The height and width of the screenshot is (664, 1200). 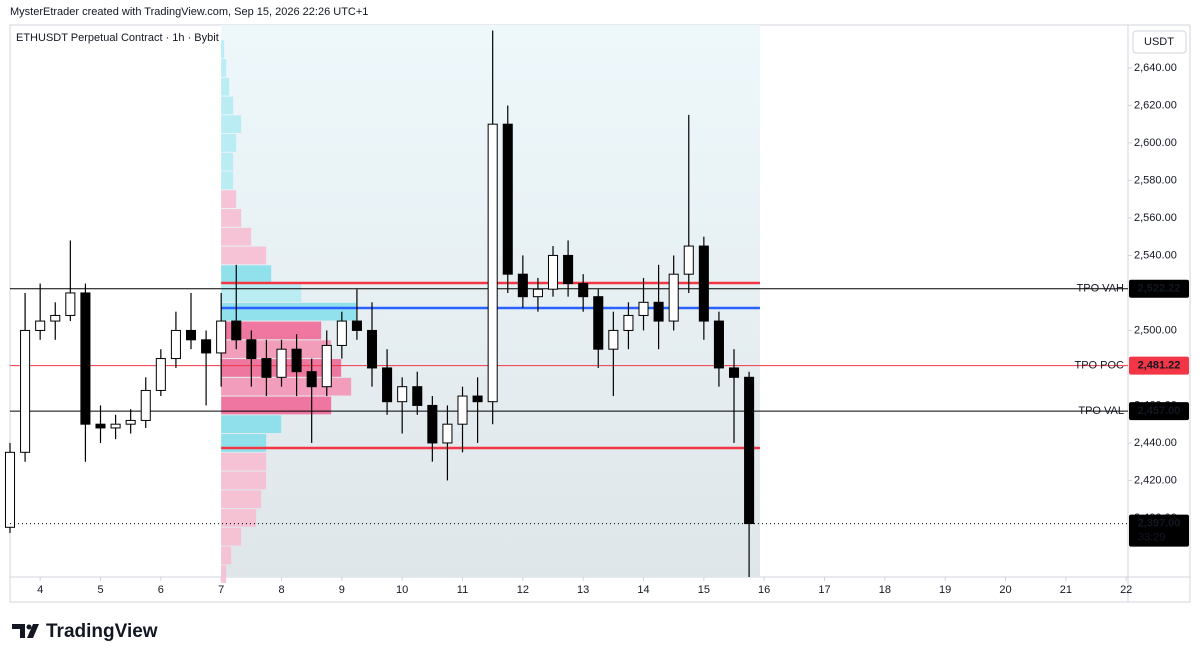 I want to click on level-label: 2,522.22, so click(x=1159, y=289).